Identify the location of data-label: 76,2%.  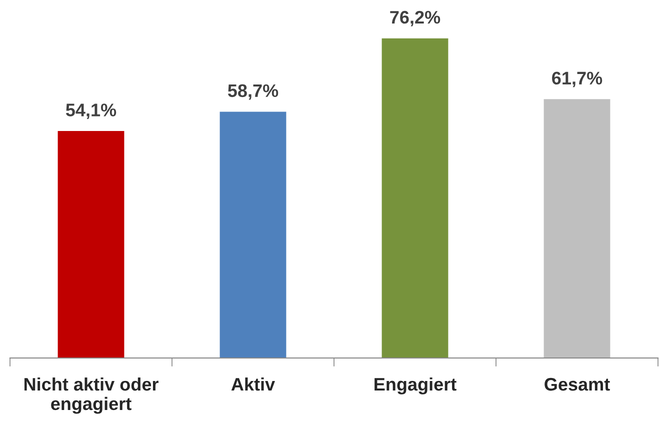
(415, 18).